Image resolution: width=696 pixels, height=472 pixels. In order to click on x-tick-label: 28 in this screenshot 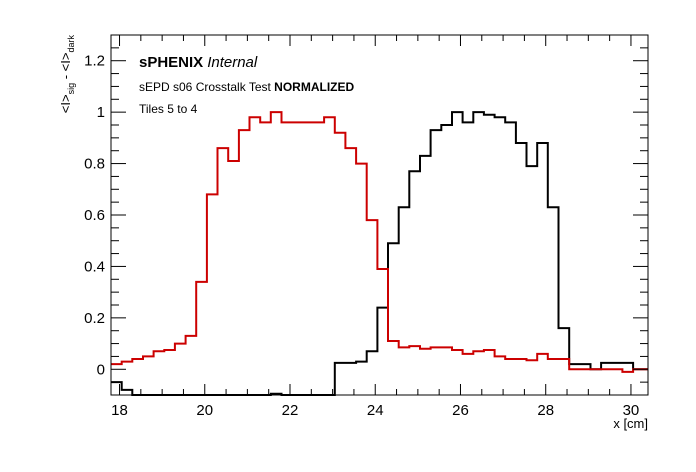, I will do `click(545, 410)`.